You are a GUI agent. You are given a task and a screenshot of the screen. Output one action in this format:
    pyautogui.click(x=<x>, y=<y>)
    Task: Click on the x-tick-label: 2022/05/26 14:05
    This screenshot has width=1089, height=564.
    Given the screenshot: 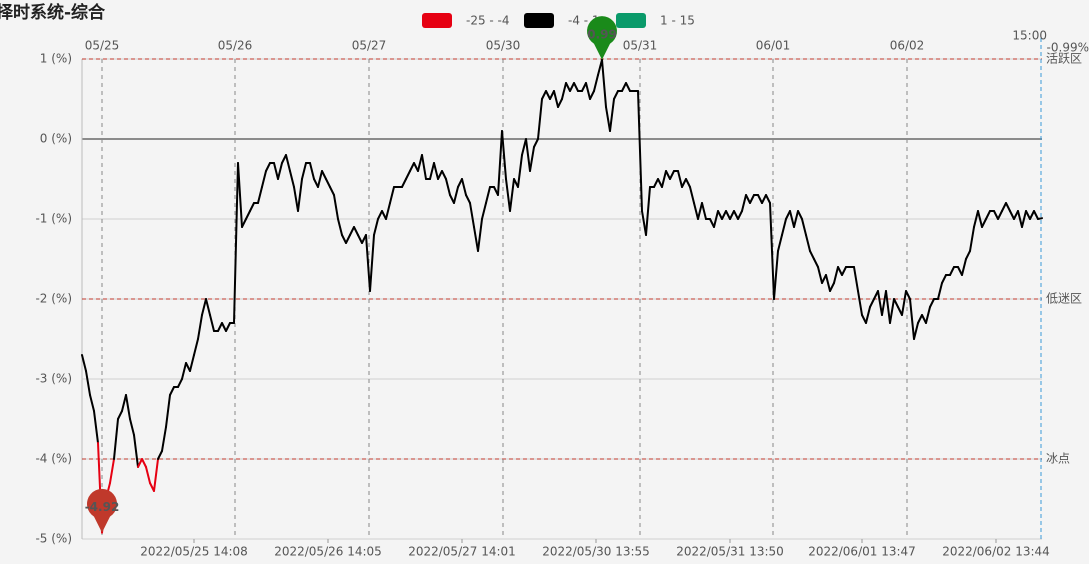 What is the action you would take?
    pyautogui.click(x=328, y=552)
    